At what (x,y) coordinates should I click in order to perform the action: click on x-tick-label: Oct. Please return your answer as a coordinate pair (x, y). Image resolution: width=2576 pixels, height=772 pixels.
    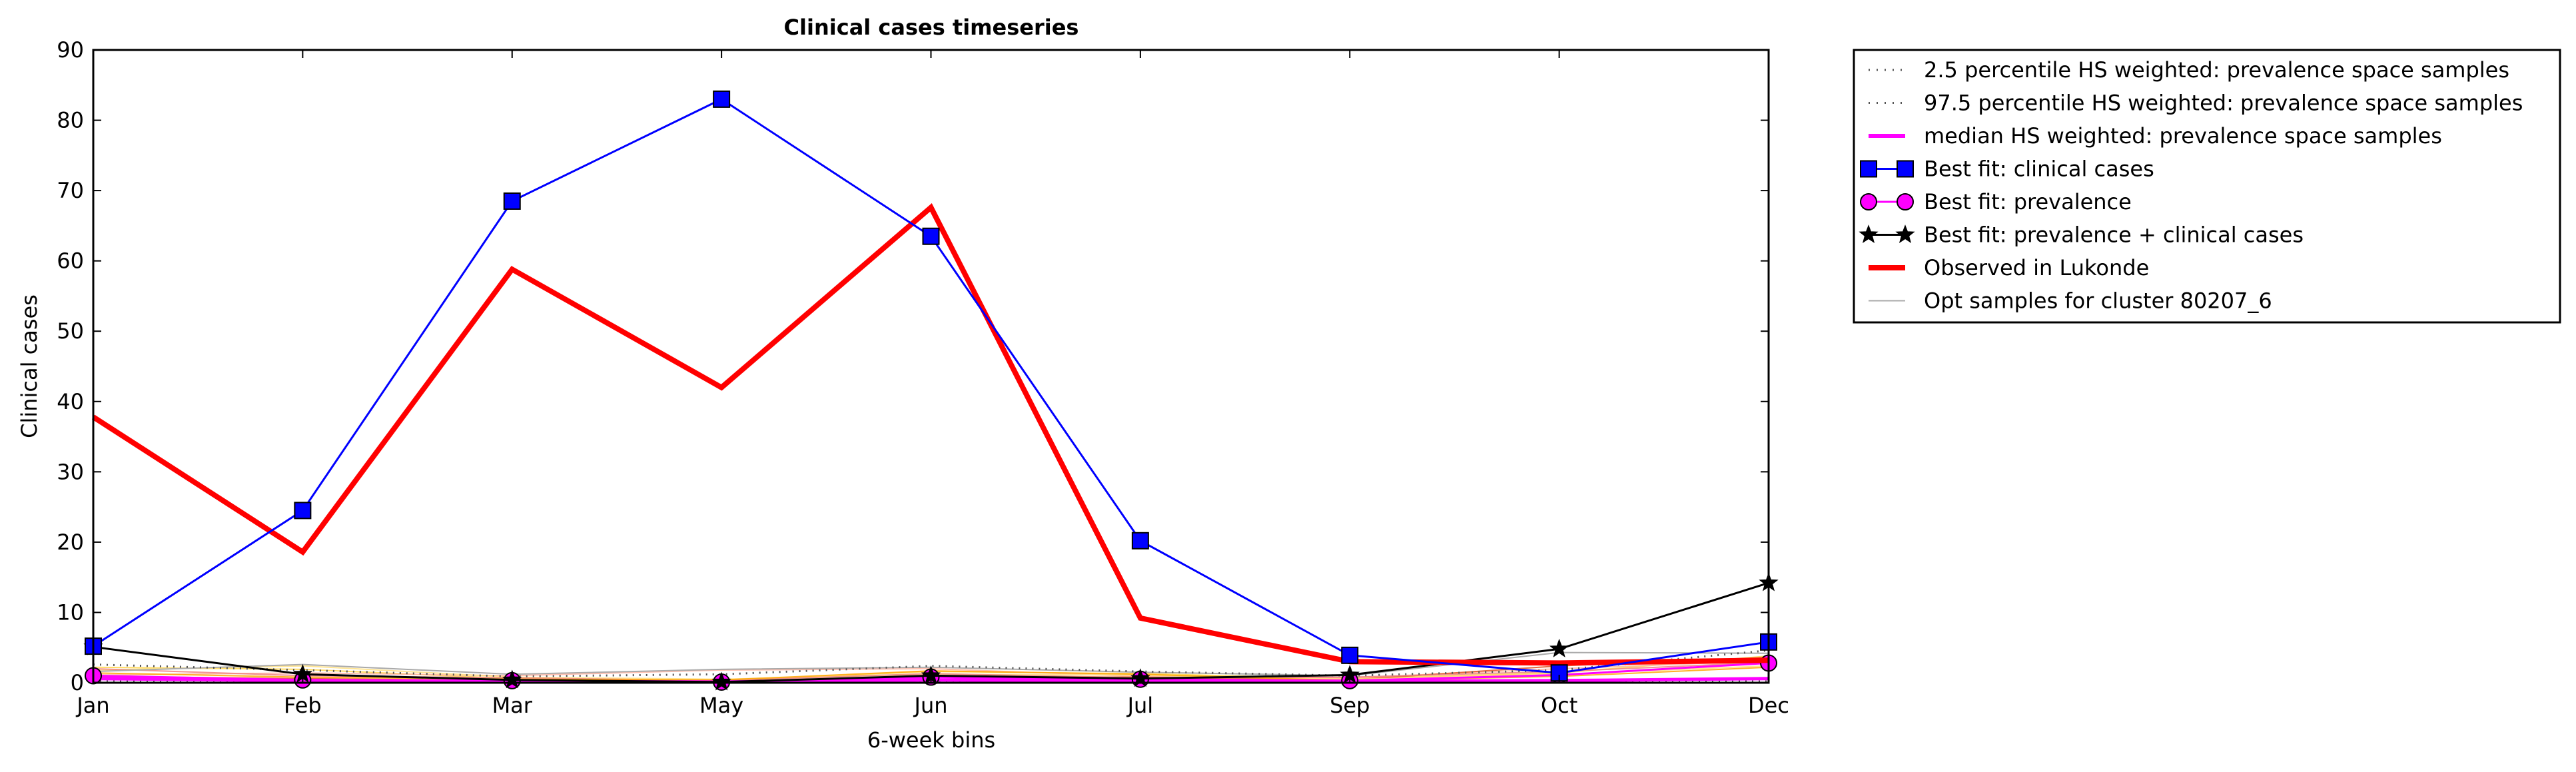
    Looking at the image, I should click on (1559, 705).